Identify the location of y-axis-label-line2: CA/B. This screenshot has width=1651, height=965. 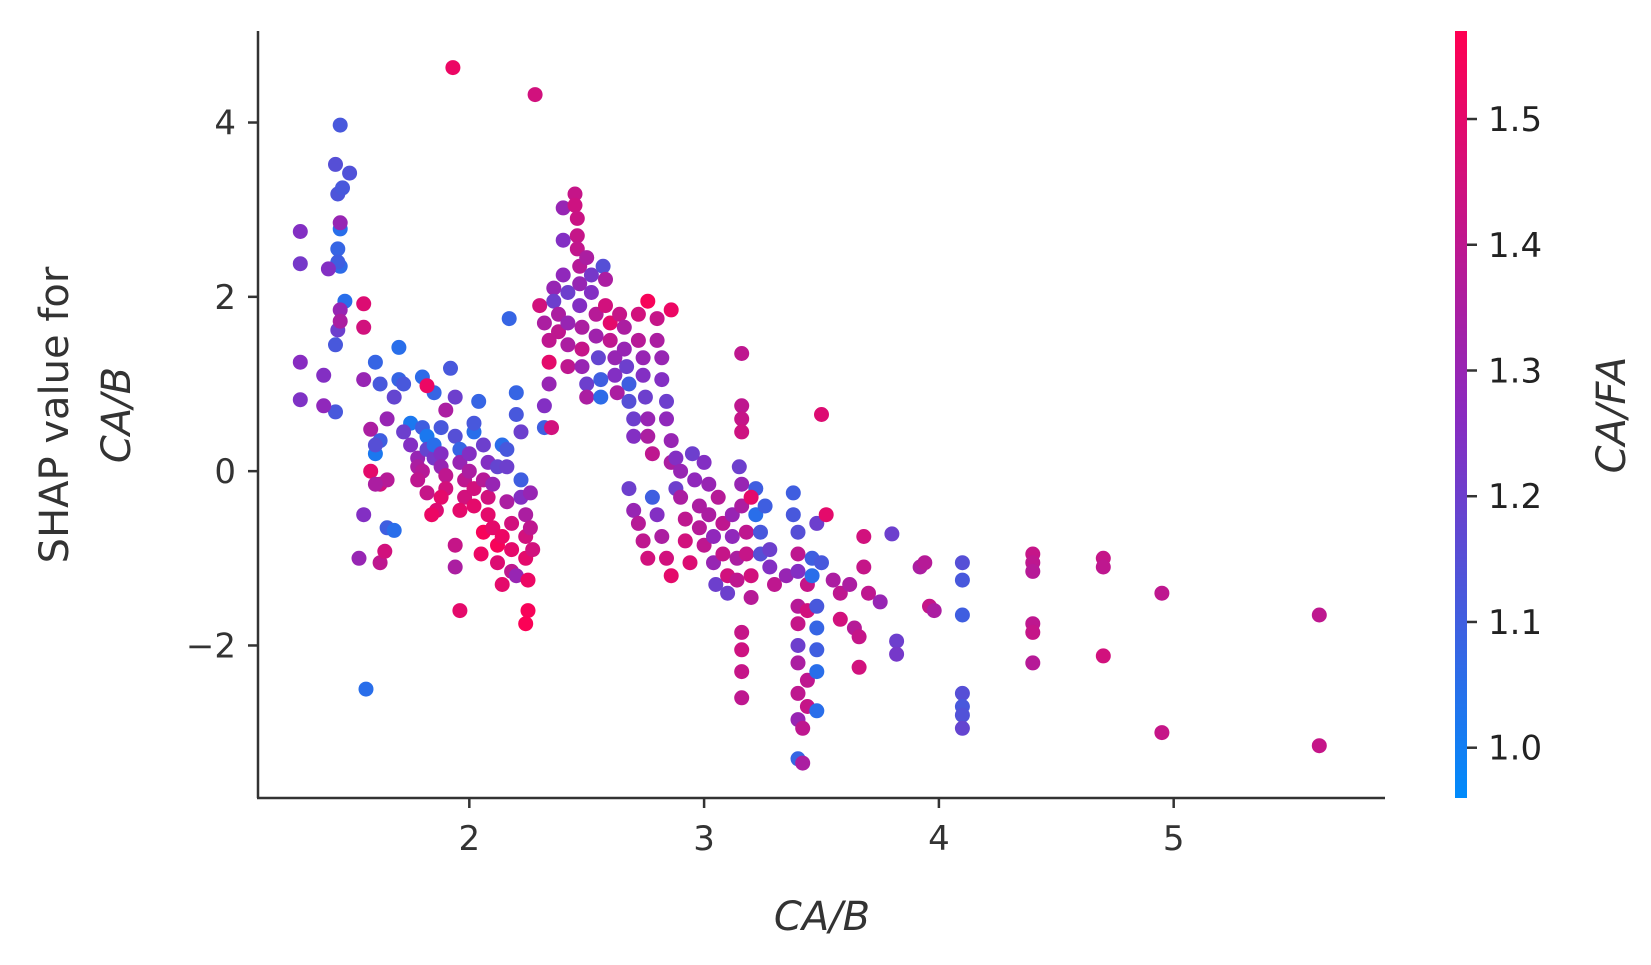
(117, 415).